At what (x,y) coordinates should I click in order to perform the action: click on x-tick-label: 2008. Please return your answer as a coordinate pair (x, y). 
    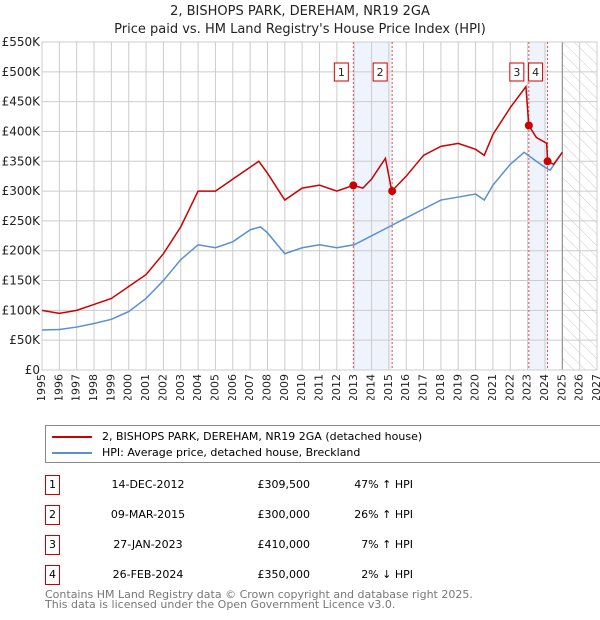
    Looking at the image, I should click on (266, 387).